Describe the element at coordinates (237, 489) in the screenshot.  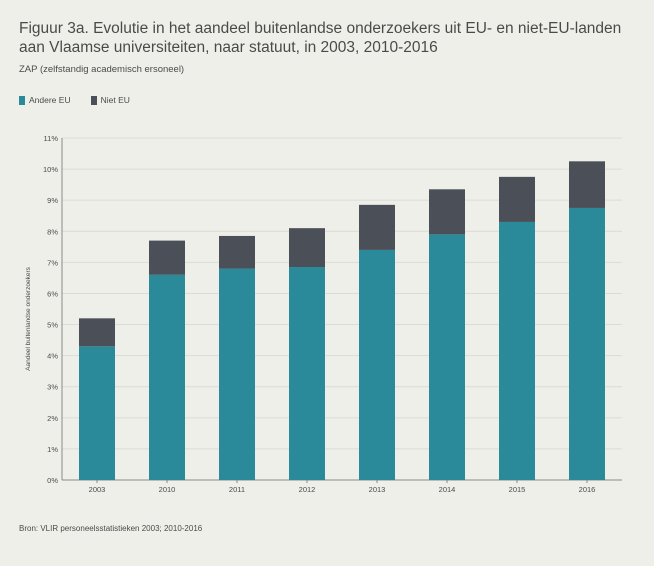
I see `x-tick-label-2011: 2011` at that location.